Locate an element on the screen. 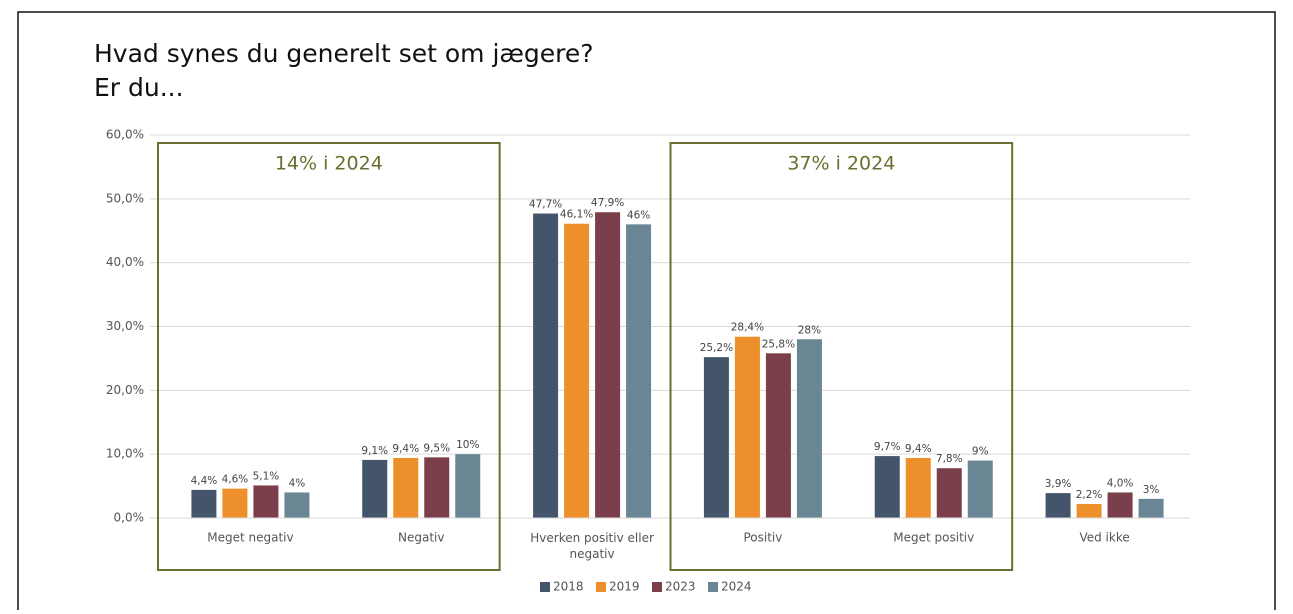  value-label: 4% is located at coordinates (297, 483).